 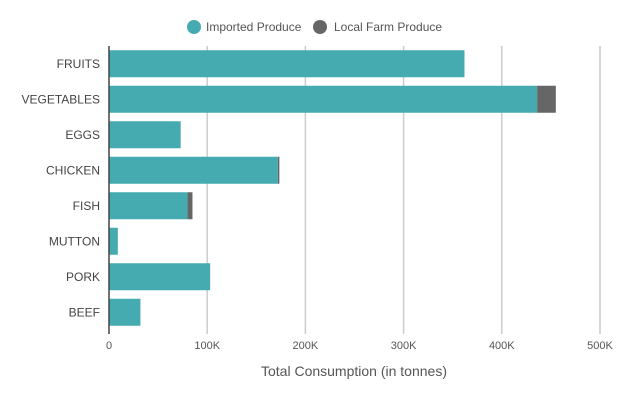 I want to click on tick-labels: 0 100K 200K 300K 400K 500K, so click(x=360, y=346).